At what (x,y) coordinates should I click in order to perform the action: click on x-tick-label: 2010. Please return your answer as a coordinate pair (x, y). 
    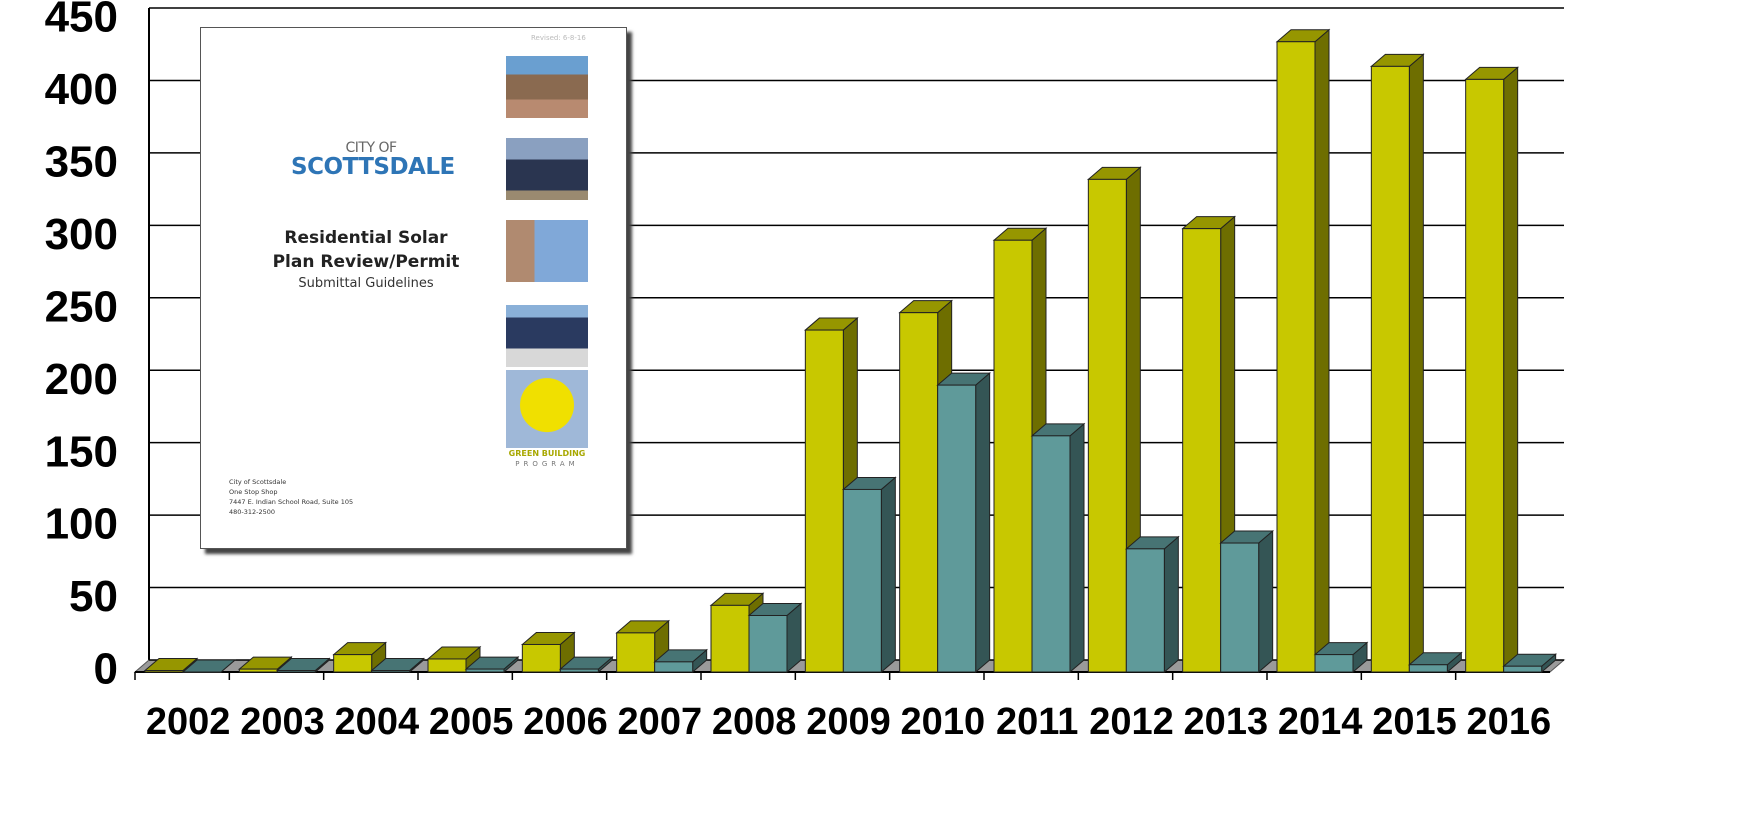
    Looking at the image, I should click on (943, 722).